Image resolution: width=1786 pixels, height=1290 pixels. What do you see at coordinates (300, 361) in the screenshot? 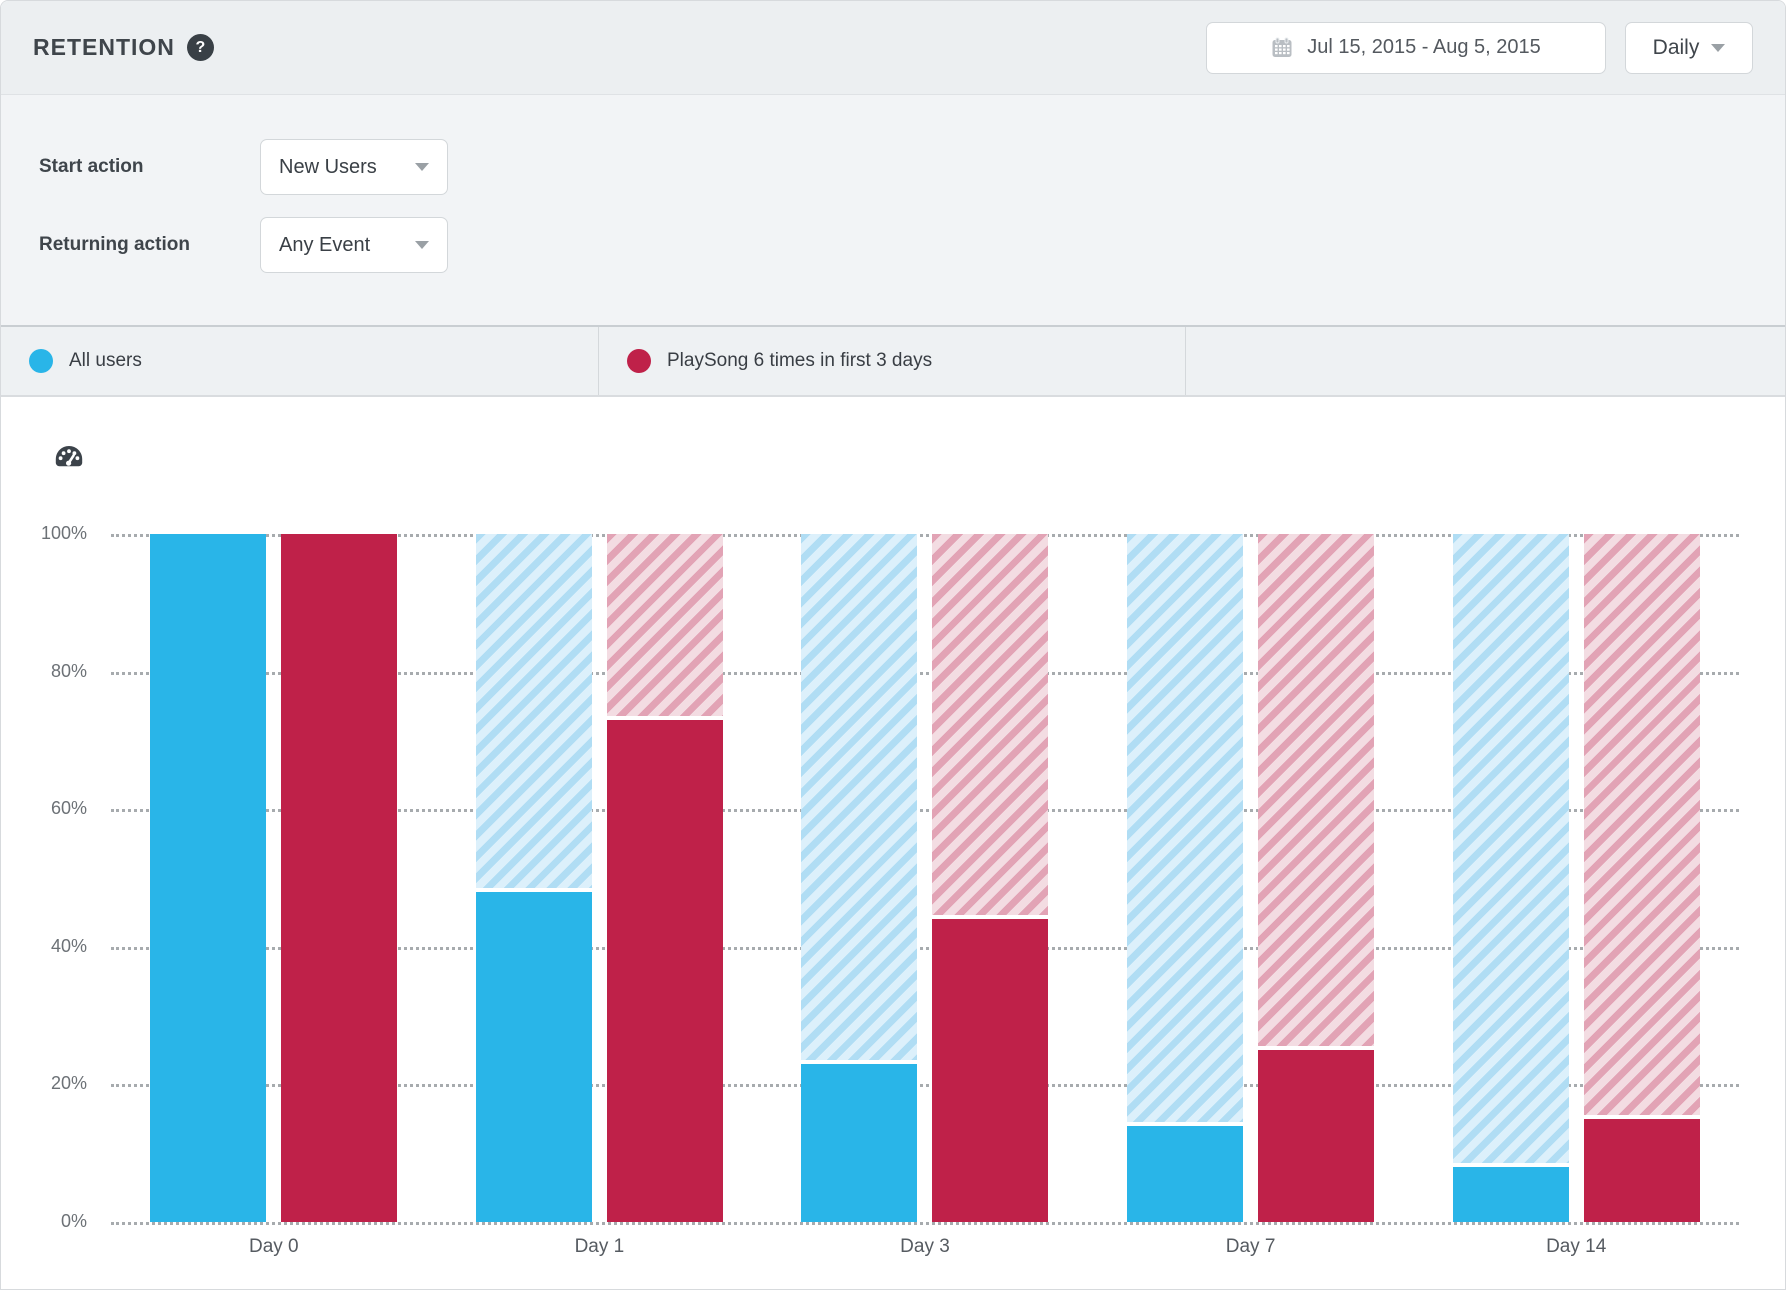
I see `legend-tab-all-users: All users` at bounding box center [300, 361].